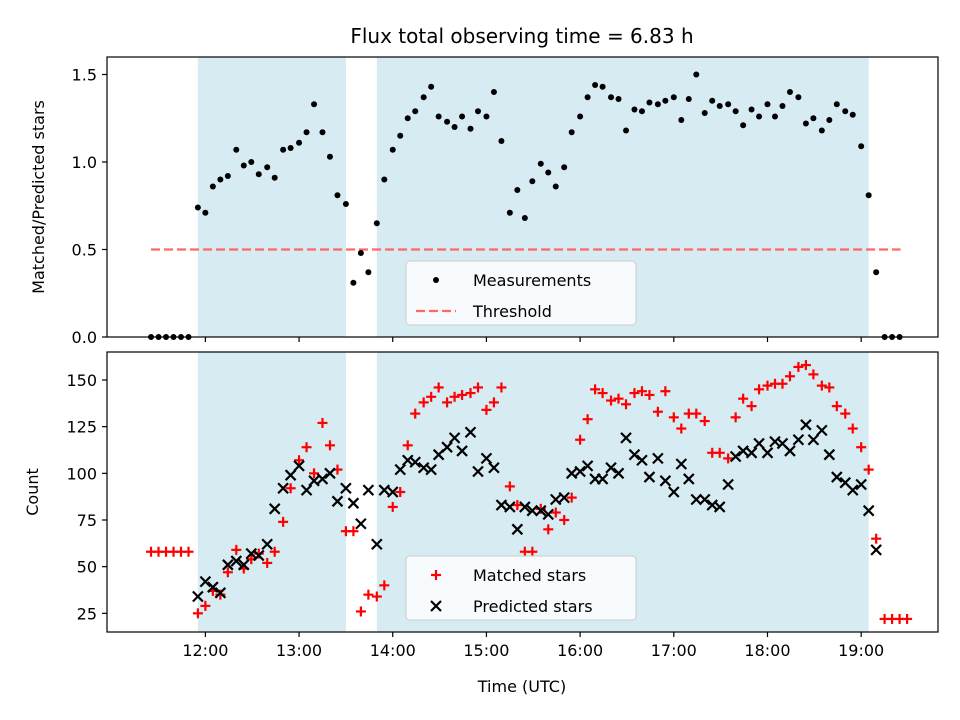 Image resolution: width=960 pixels, height=720 pixels. I want to click on top-y-tick-label: 1.0, so click(84, 162).